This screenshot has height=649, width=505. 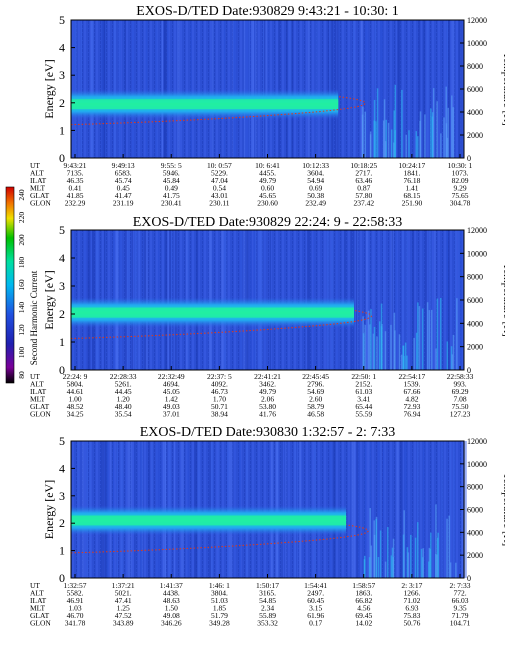 What do you see at coordinates (74, 608) in the screenshot?
I see `info-cell: 1.03` at bounding box center [74, 608].